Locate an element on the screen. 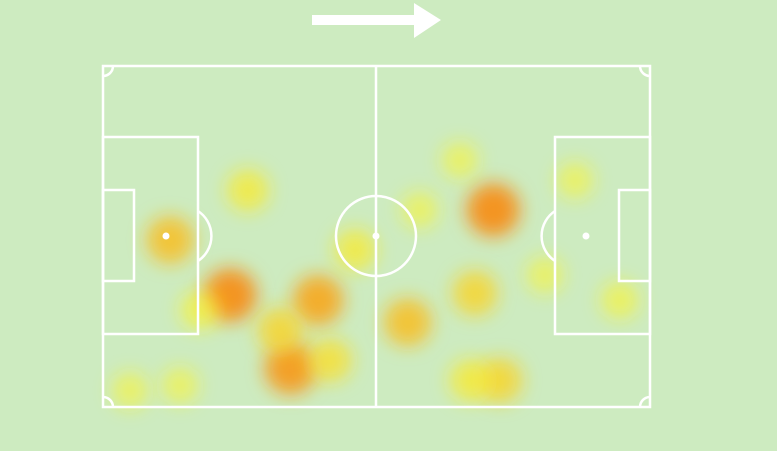  penalty-spot-left is located at coordinates (166, 236).